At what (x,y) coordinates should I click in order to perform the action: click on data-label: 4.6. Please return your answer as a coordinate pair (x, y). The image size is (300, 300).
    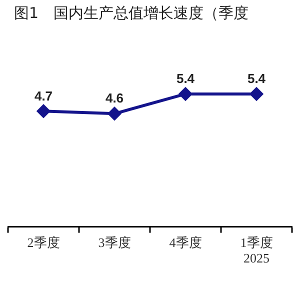
    Looking at the image, I should click on (114, 98).